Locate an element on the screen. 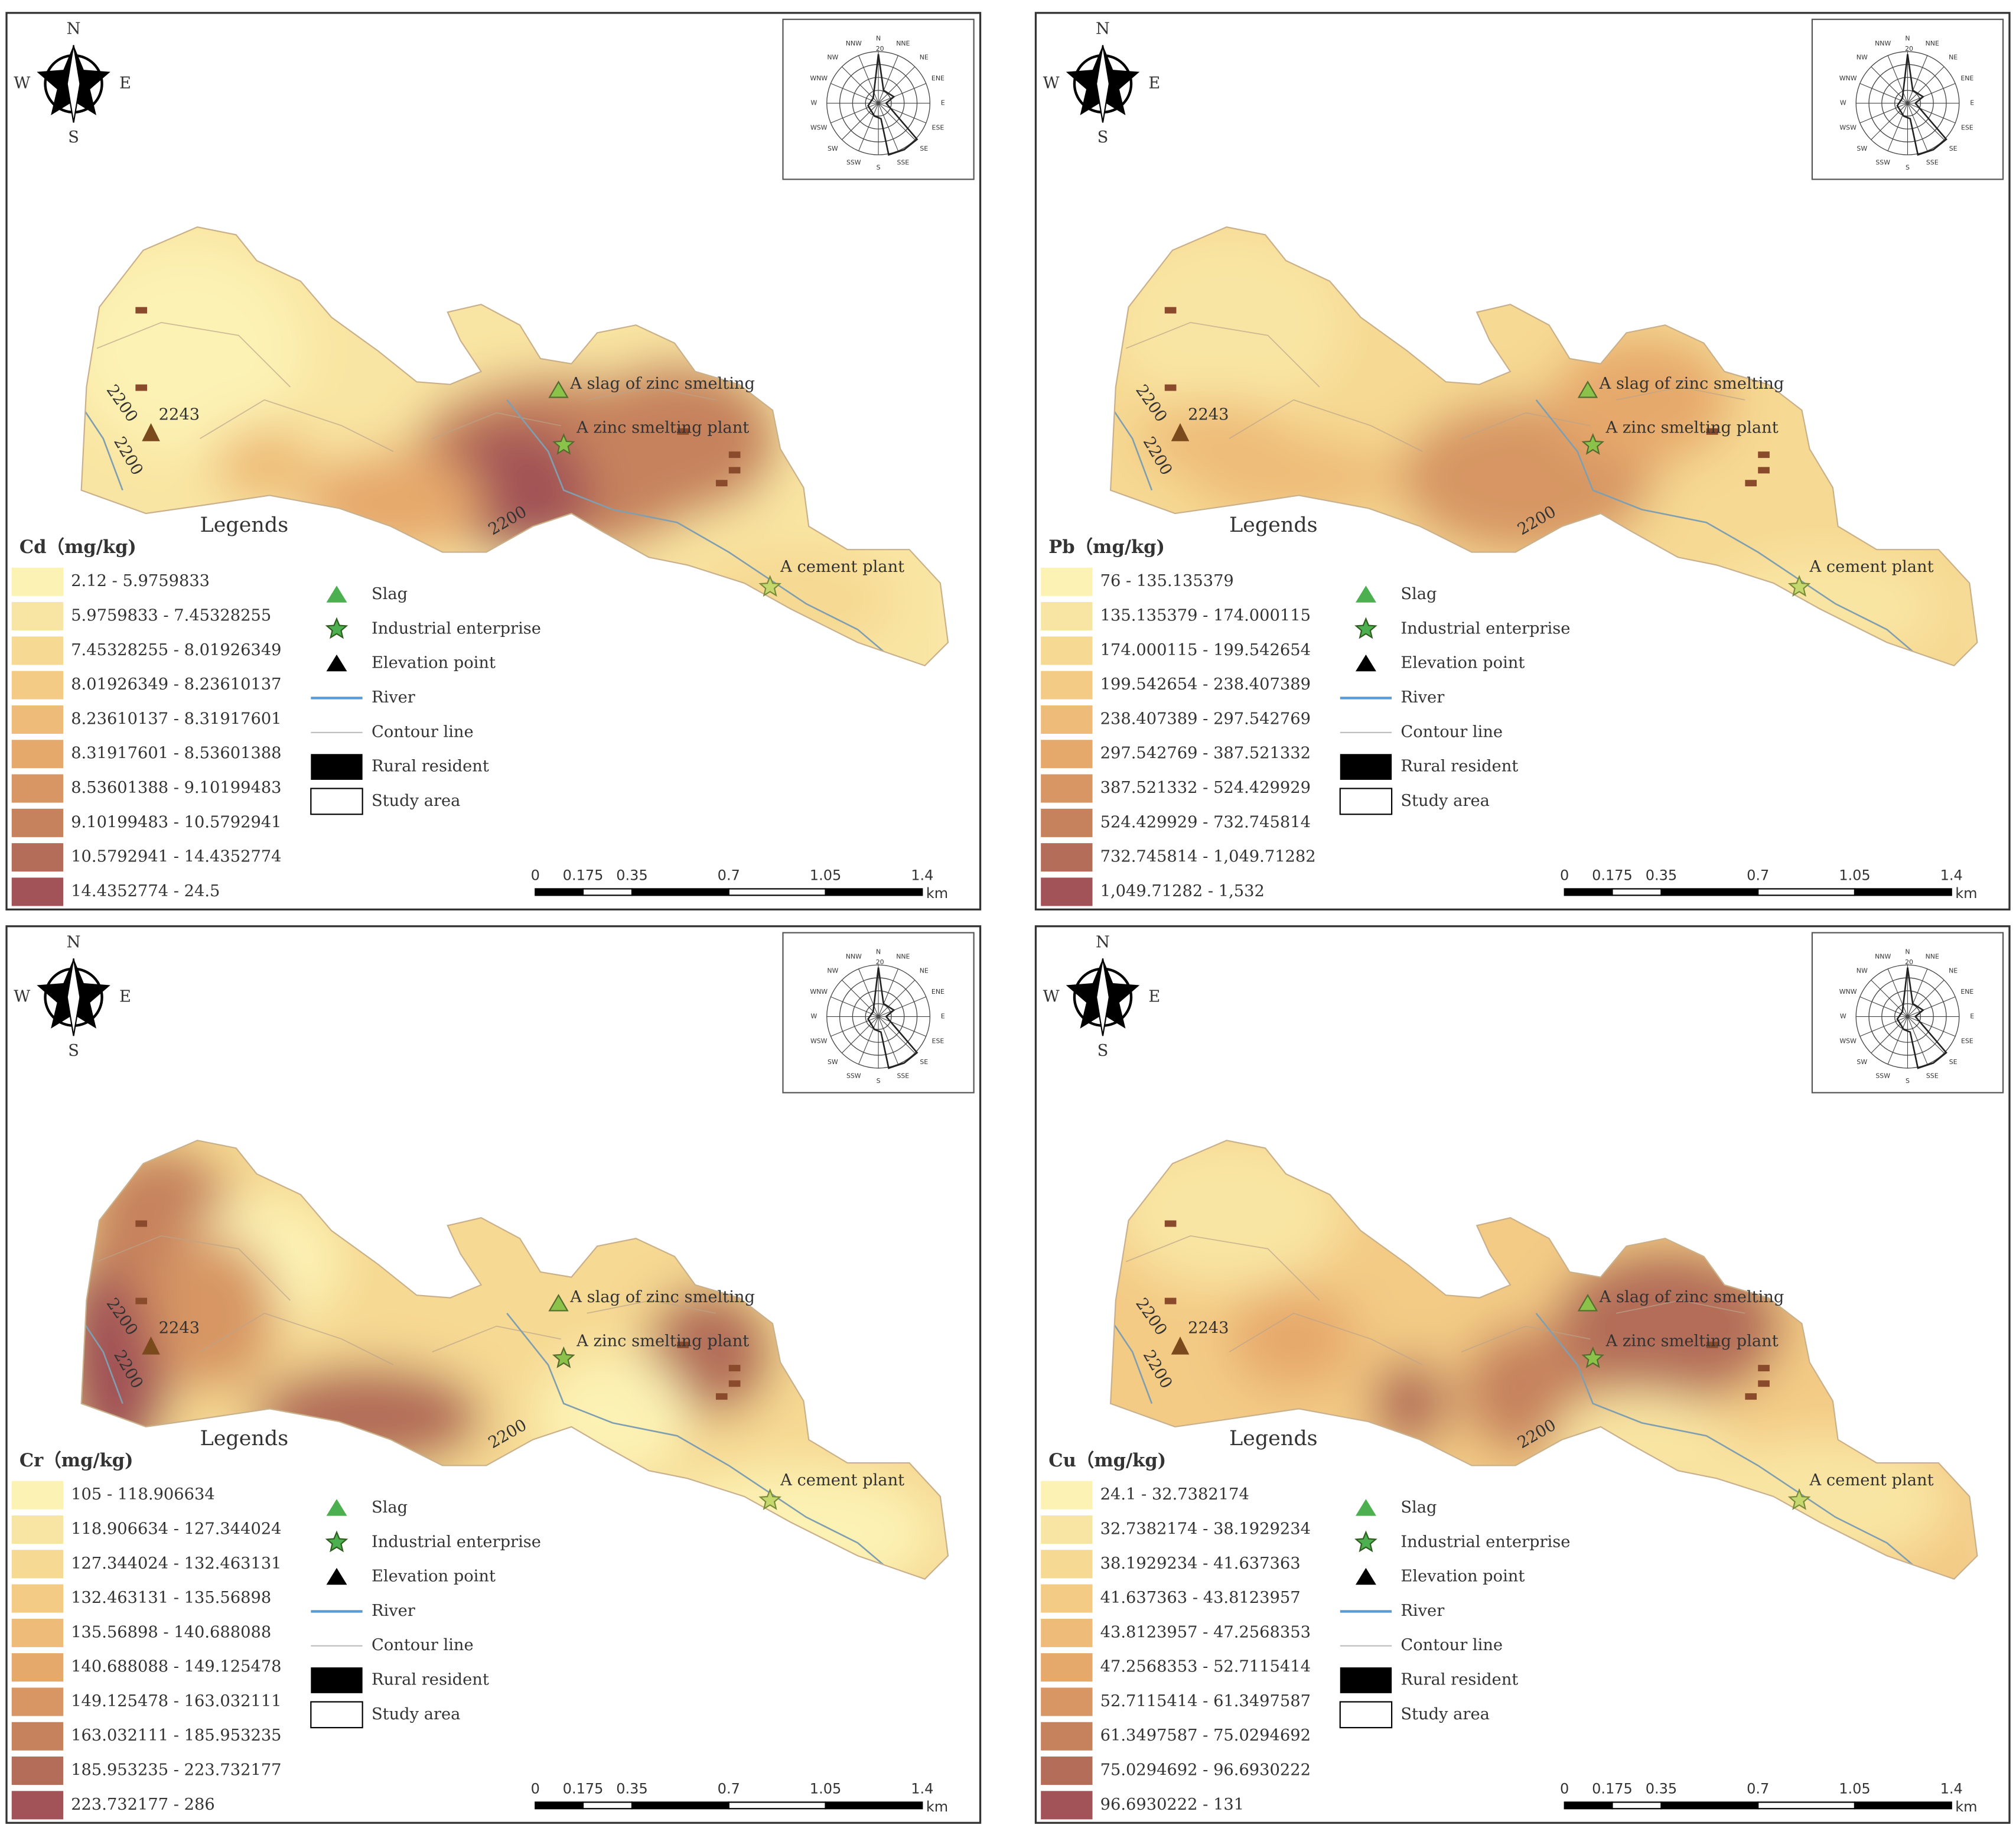  wind-direction: S is located at coordinates (879, 167).